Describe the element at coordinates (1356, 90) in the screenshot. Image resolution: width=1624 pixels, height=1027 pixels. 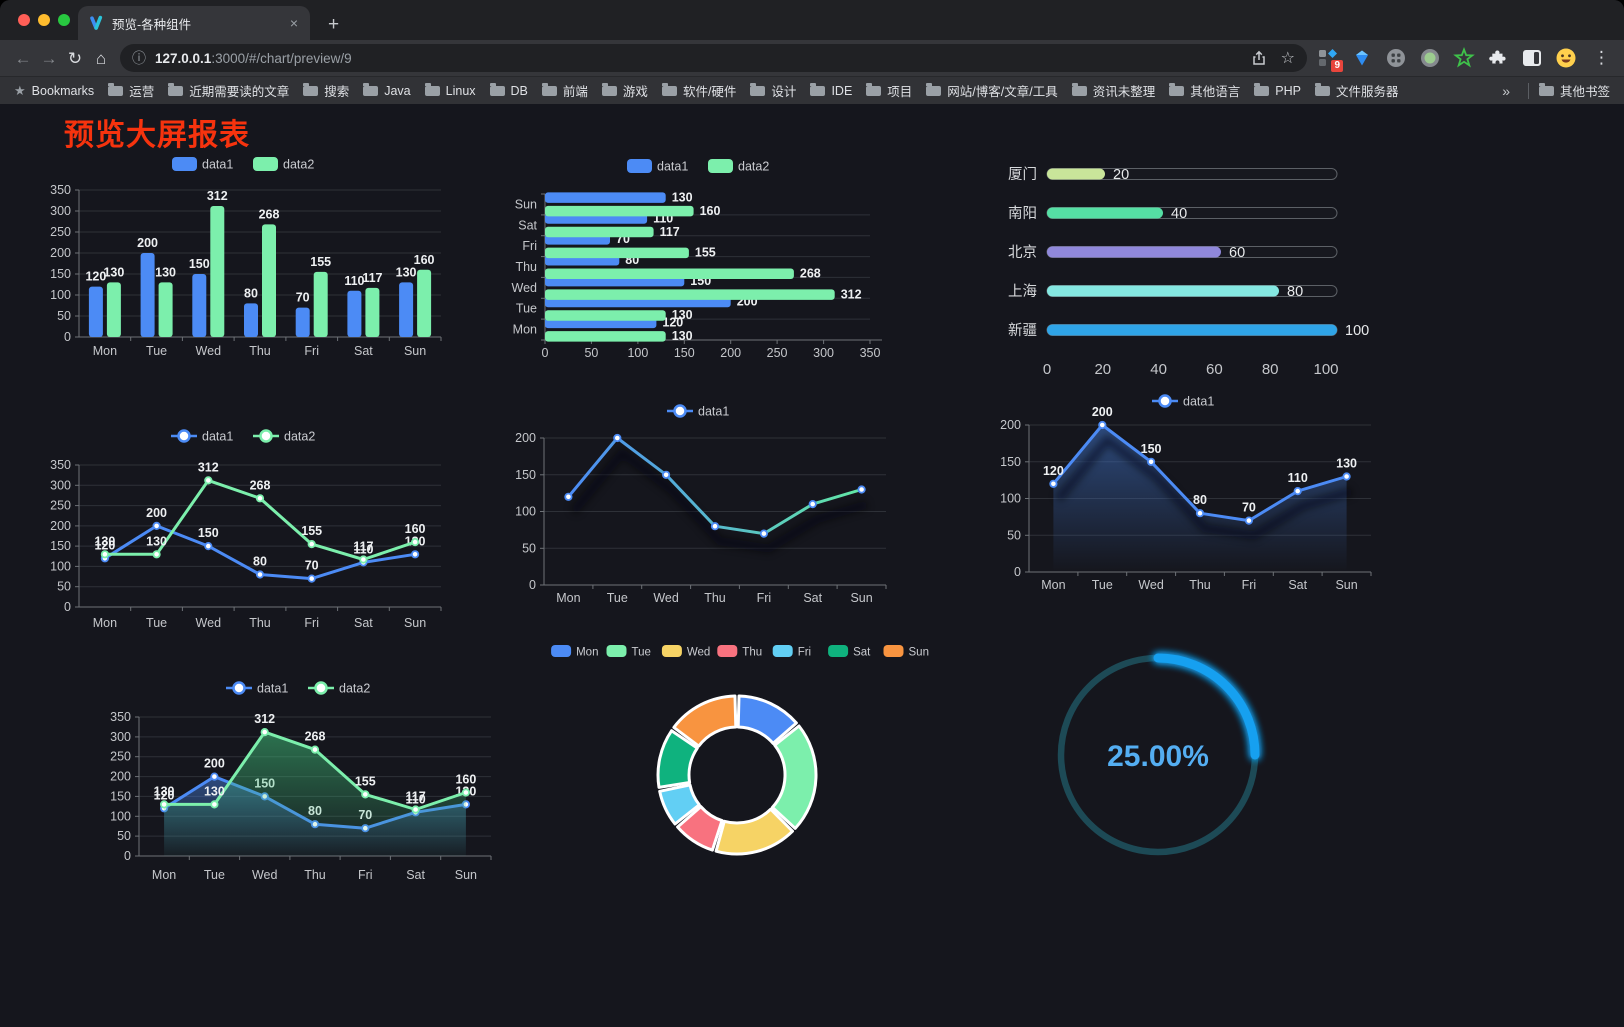
I see `bookmark-item: 文件服务器` at that location.